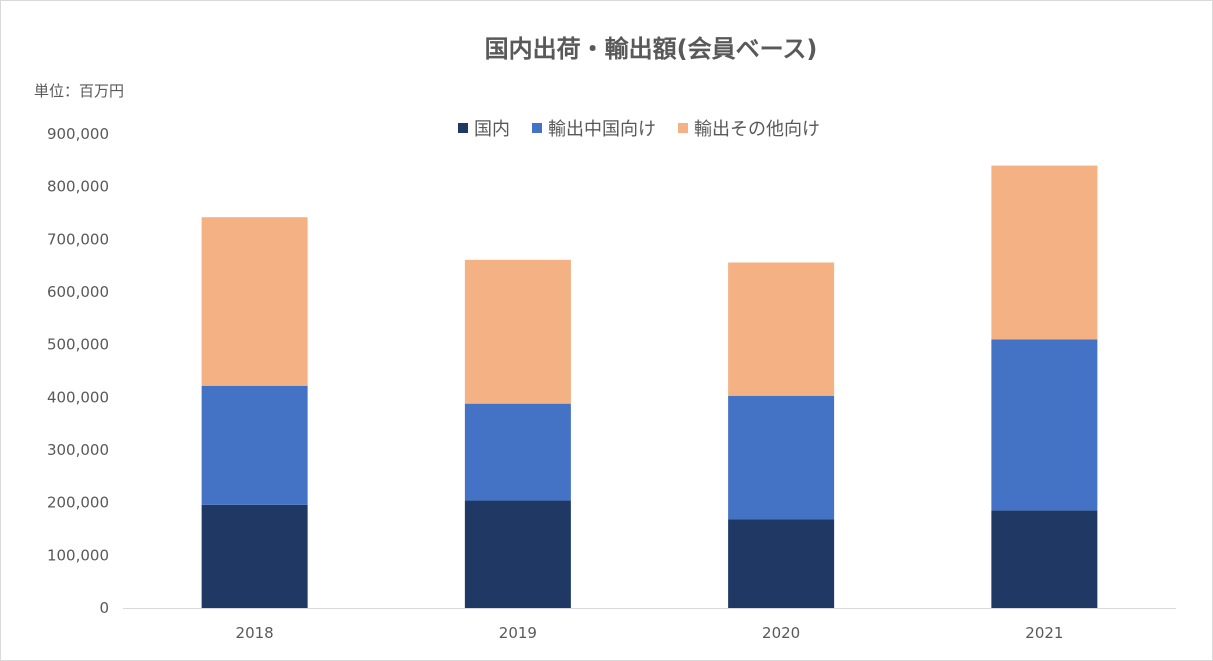 This screenshot has height=661, width=1213. Describe the element at coordinates (254, 445) in the screenshot. I see `bar-segment-series-1-2018` at that location.